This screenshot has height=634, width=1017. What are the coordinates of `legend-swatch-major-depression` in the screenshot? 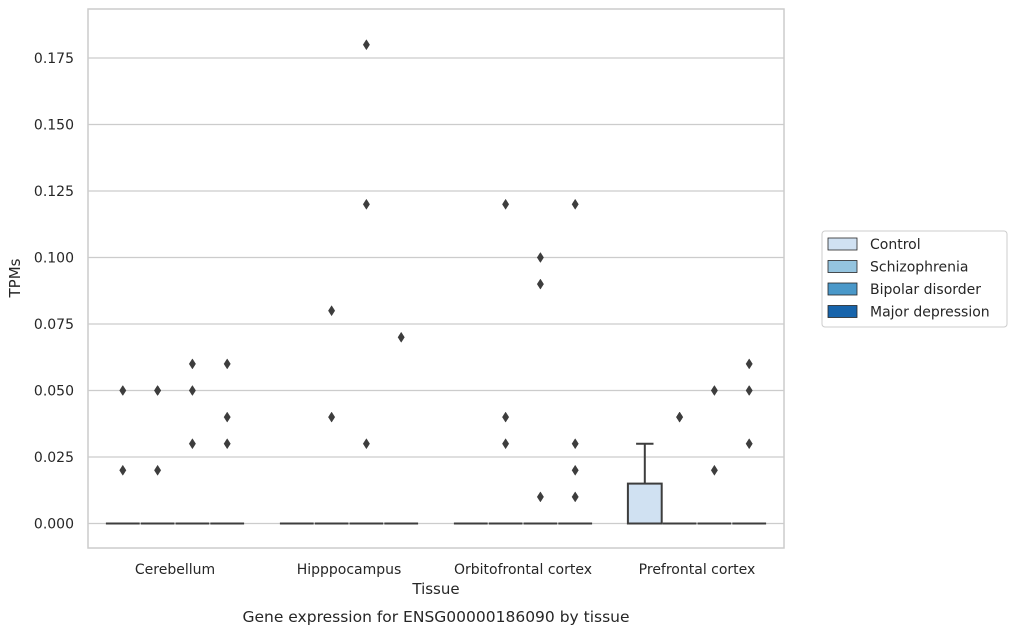 It's located at (842, 311).